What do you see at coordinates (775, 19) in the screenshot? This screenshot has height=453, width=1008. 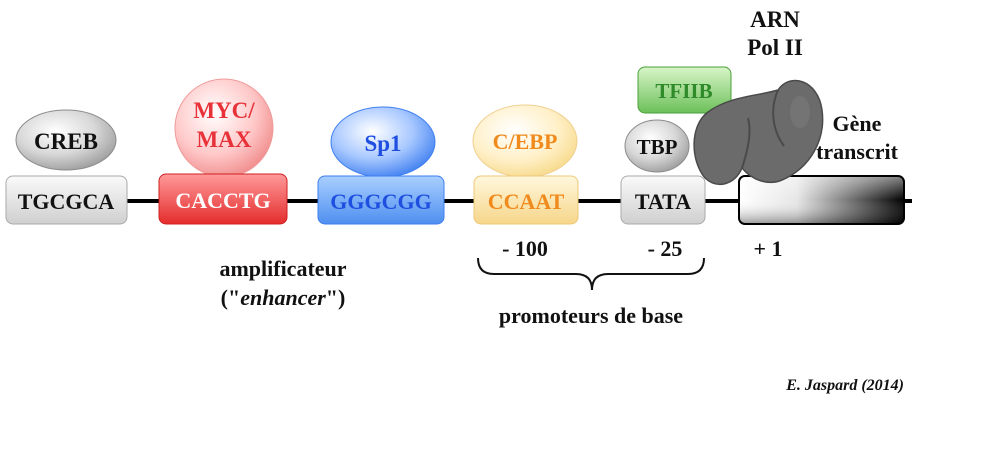 I see `polymerase-label-line1: ARN` at bounding box center [775, 19].